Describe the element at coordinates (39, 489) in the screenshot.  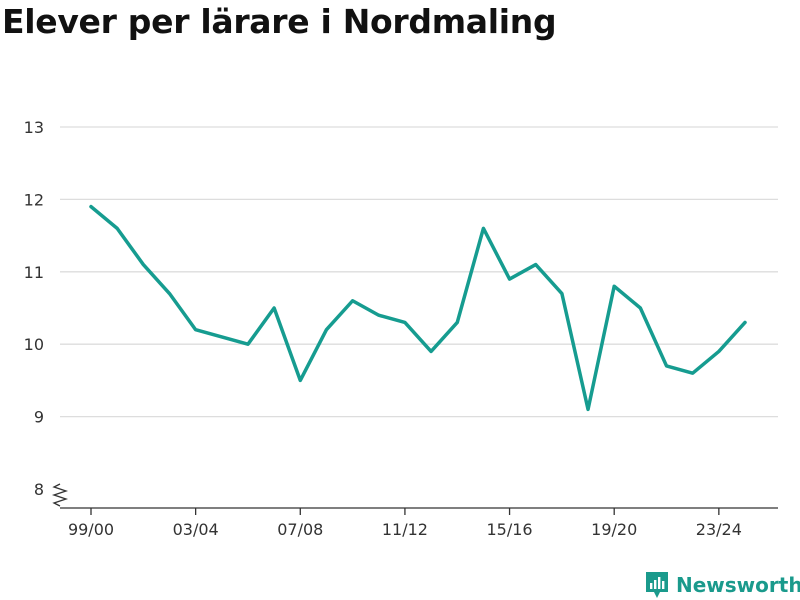
I see `y-tick-label: 8` at that location.